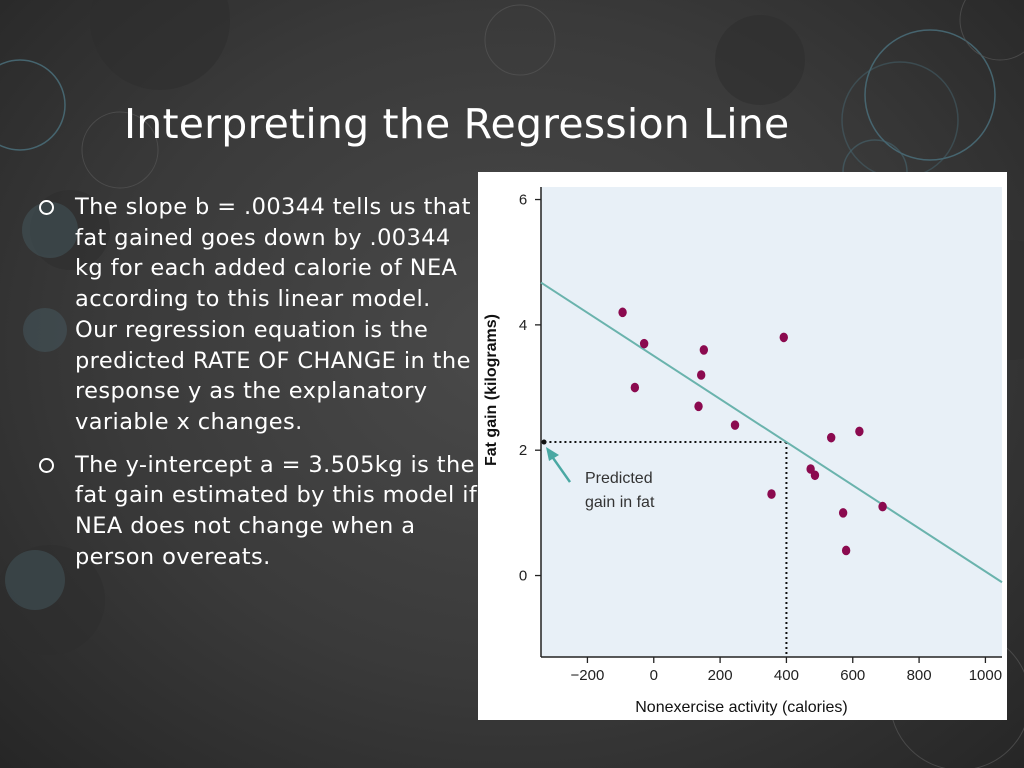  Describe the element at coordinates (620, 502) in the screenshot. I see `annotation-text: gain in fat` at that location.